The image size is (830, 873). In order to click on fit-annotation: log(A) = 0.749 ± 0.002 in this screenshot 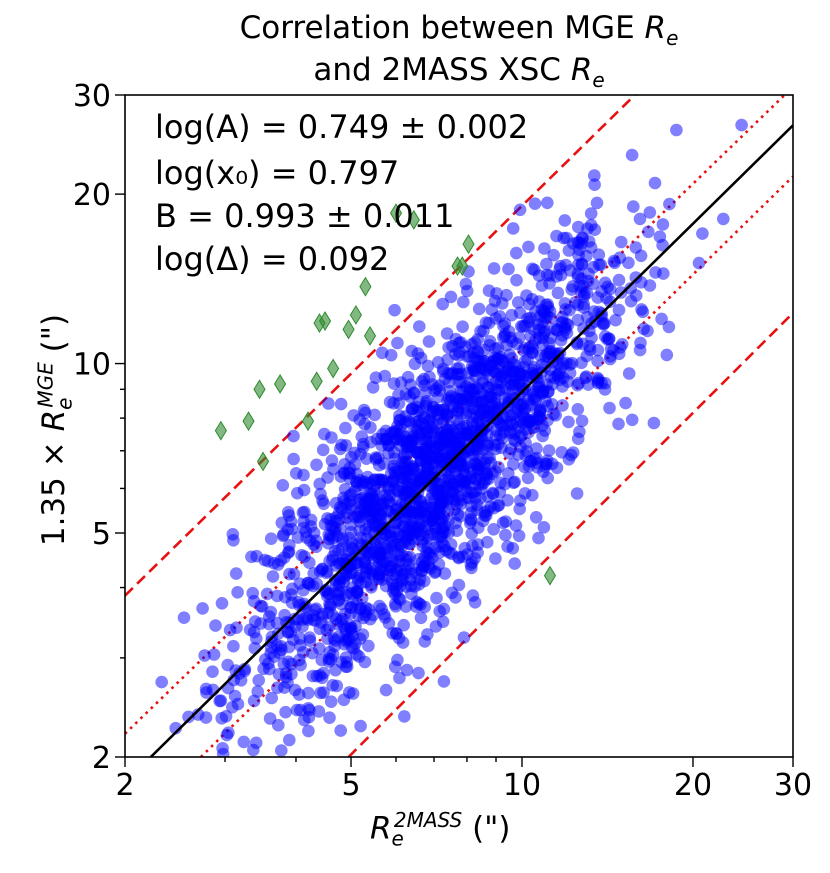, I will do `click(341, 127)`.